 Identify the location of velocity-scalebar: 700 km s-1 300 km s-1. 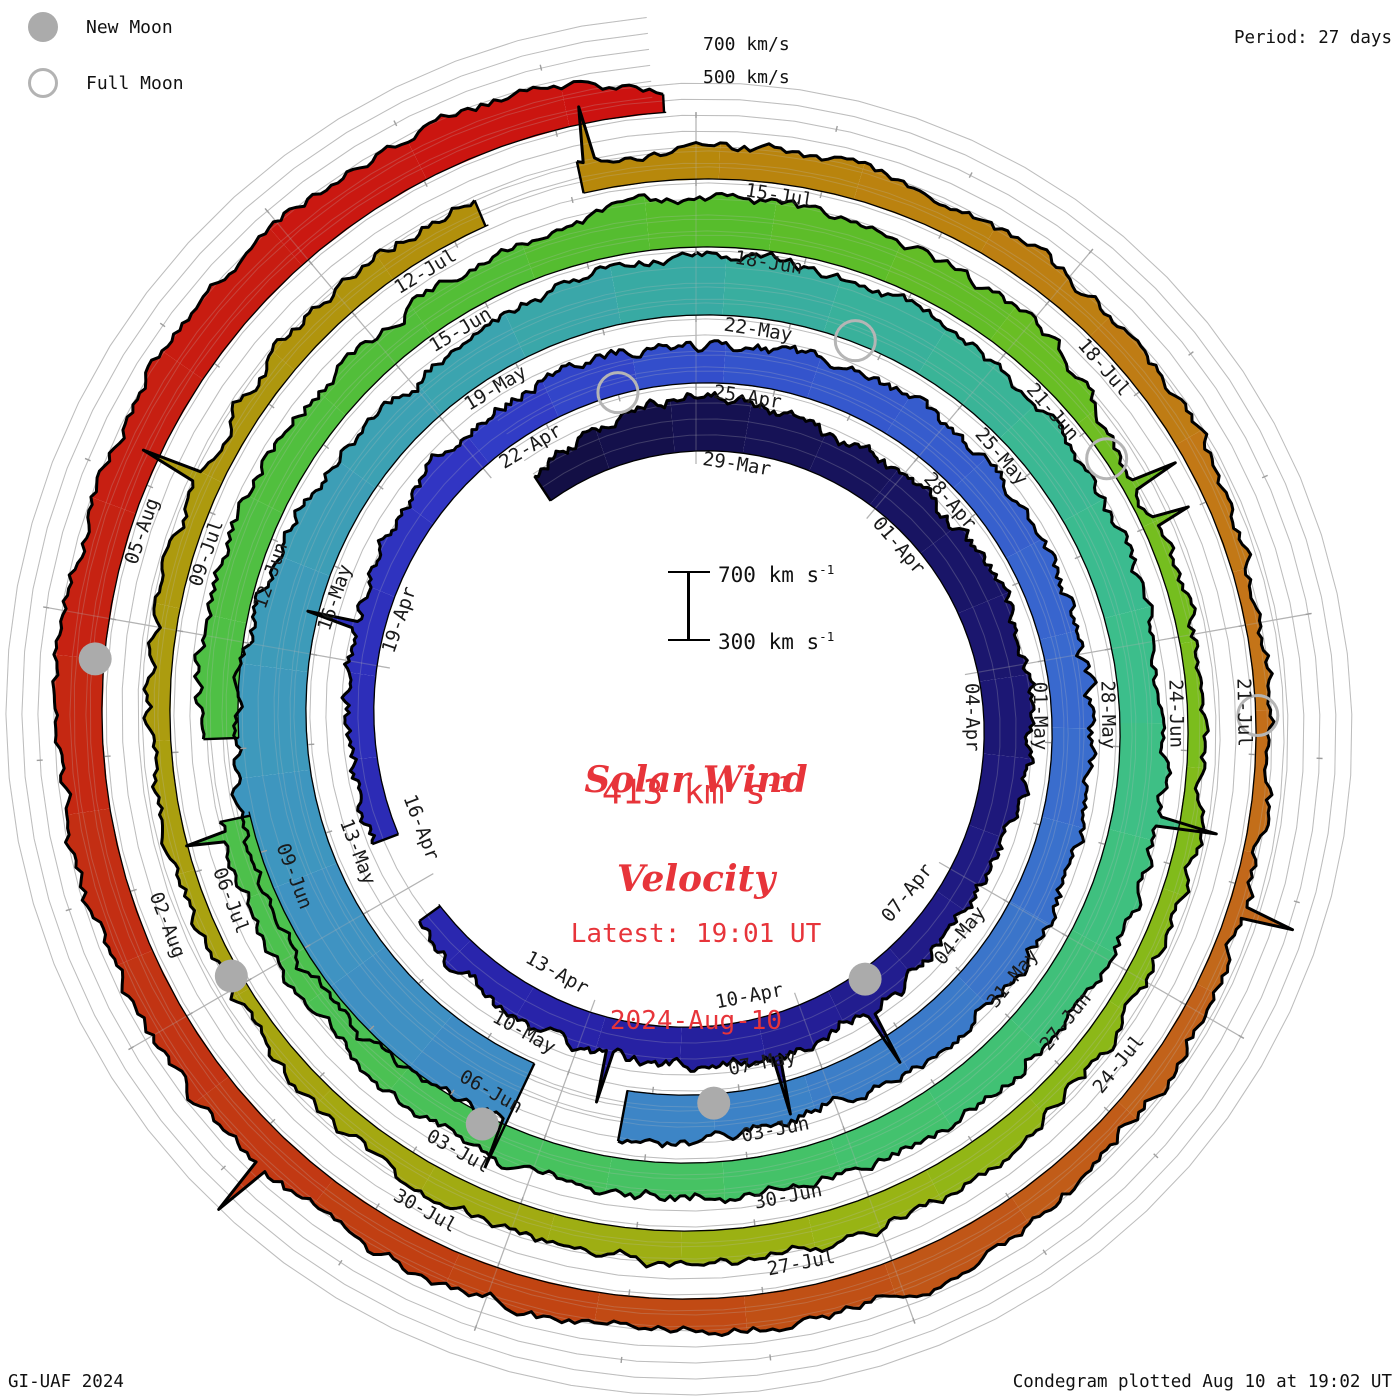
(751, 608).